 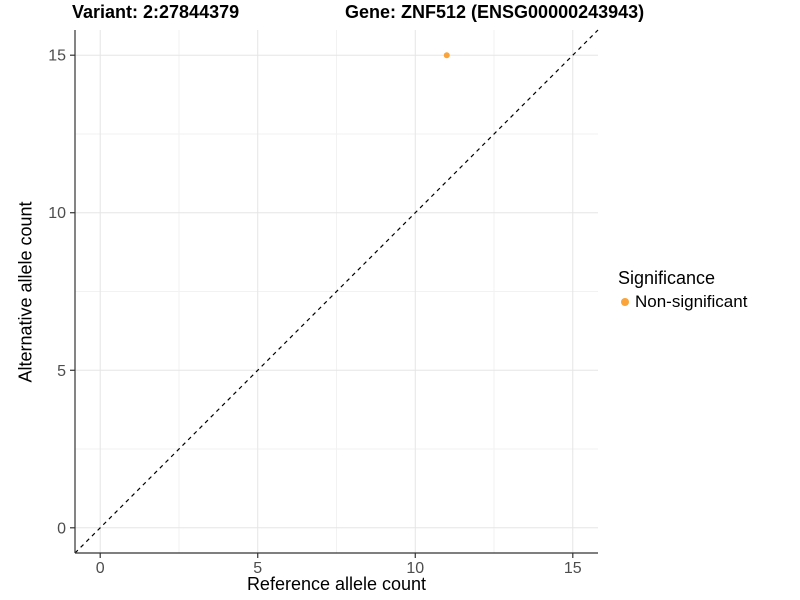 What do you see at coordinates (691, 301) in the screenshot?
I see `legend-item-label: Non-significant` at bounding box center [691, 301].